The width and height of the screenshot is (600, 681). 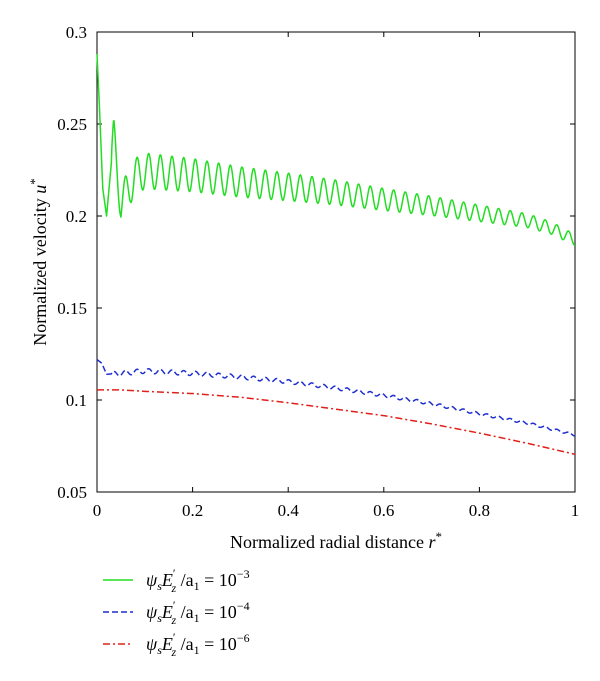 What do you see at coordinates (76, 216) in the screenshot?
I see `y-tick-label: 0.2` at bounding box center [76, 216].